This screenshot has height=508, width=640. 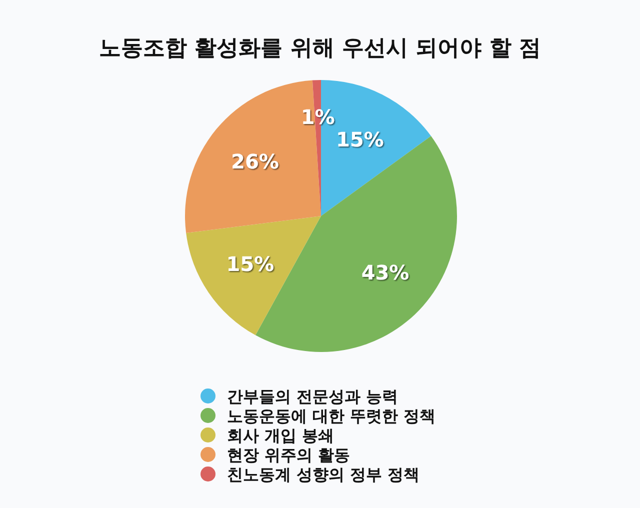 I want to click on legend-label: 친노동계 성향의 정부 정책, so click(x=323, y=474).